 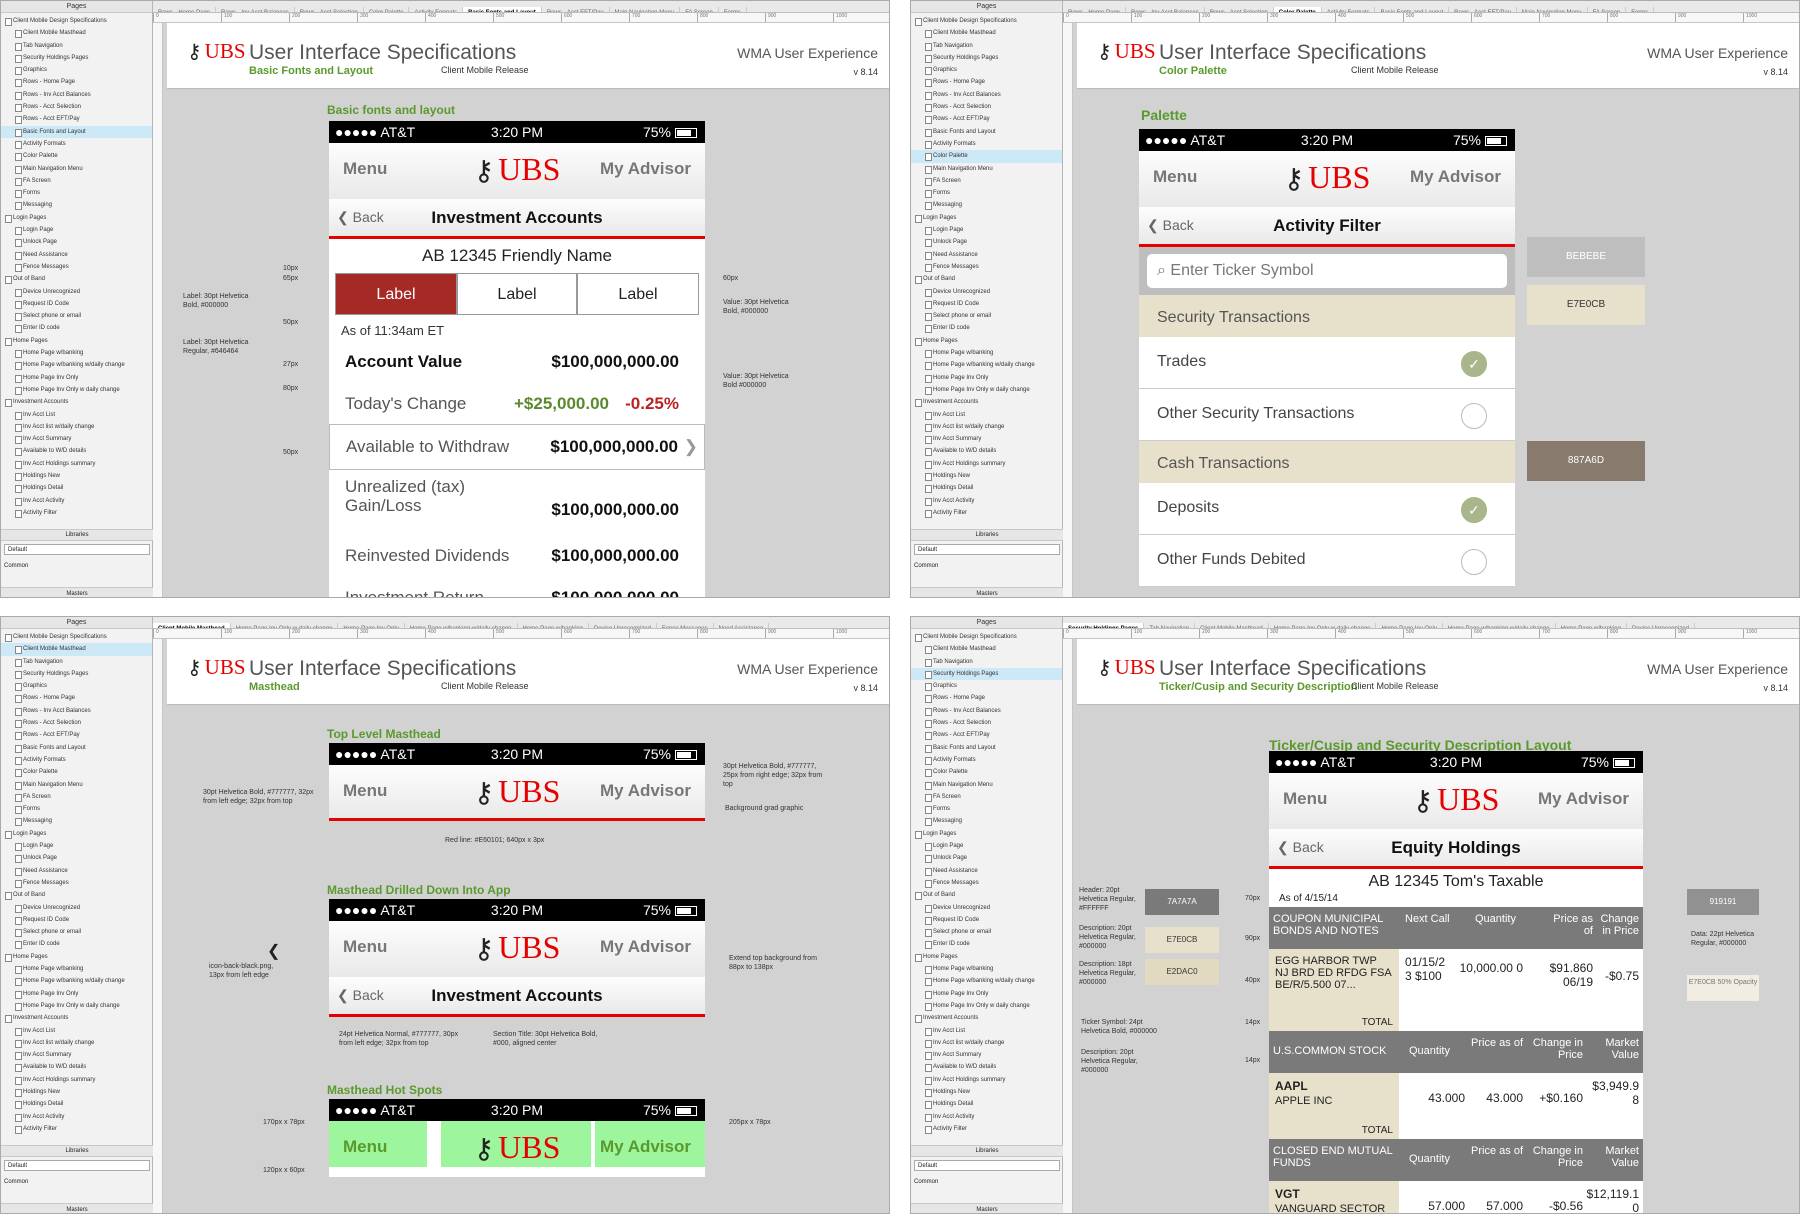 What do you see at coordinates (986, 809) in the screenshot?
I see `page-tree-item: Forms` at bounding box center [986, 809].